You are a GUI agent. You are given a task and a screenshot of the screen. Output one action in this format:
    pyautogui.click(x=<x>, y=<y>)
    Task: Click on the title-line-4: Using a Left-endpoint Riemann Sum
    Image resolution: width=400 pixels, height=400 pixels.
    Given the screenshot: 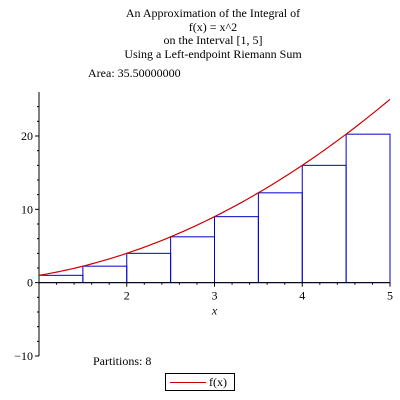 What is the action you would take?
    pyautogui.click(x=213, y=53)
    